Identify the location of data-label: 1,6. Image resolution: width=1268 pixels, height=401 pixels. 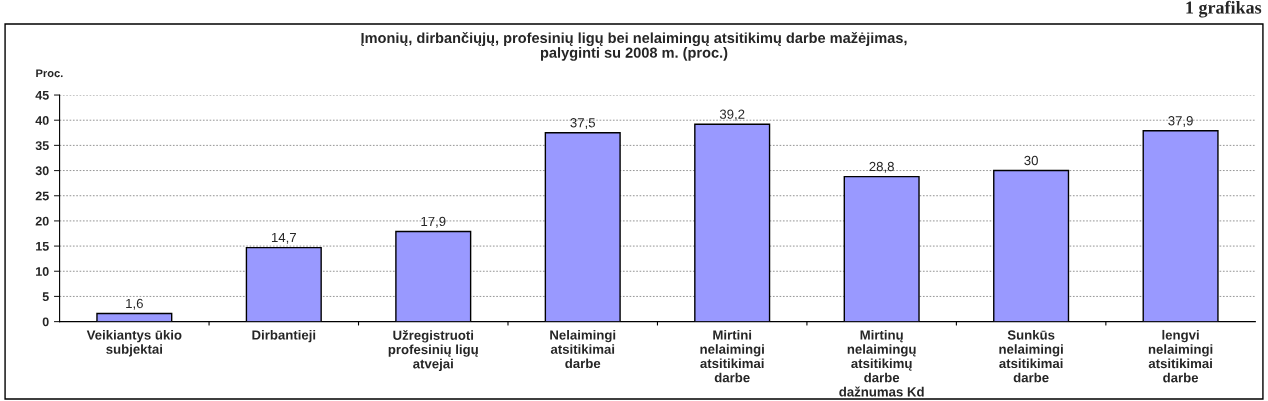
(134, 304).